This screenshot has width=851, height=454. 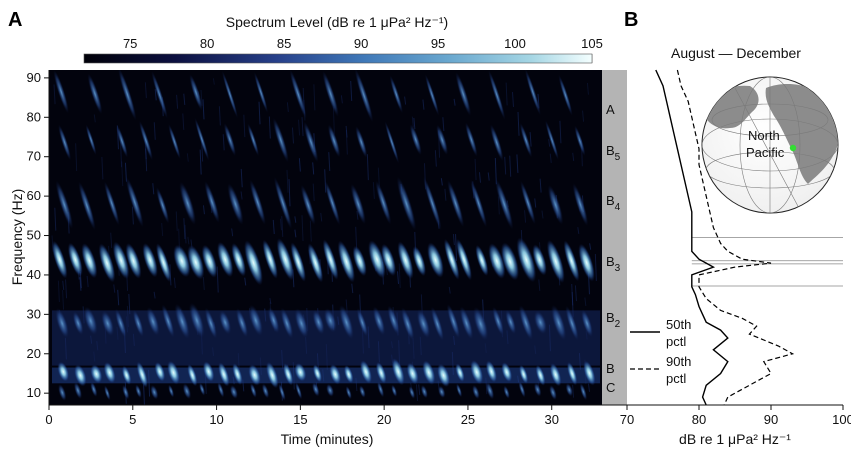 What do you see at coordinates (610, 368) in the screenshot?
I see `band-label: B` at bounding box center [610, 368].